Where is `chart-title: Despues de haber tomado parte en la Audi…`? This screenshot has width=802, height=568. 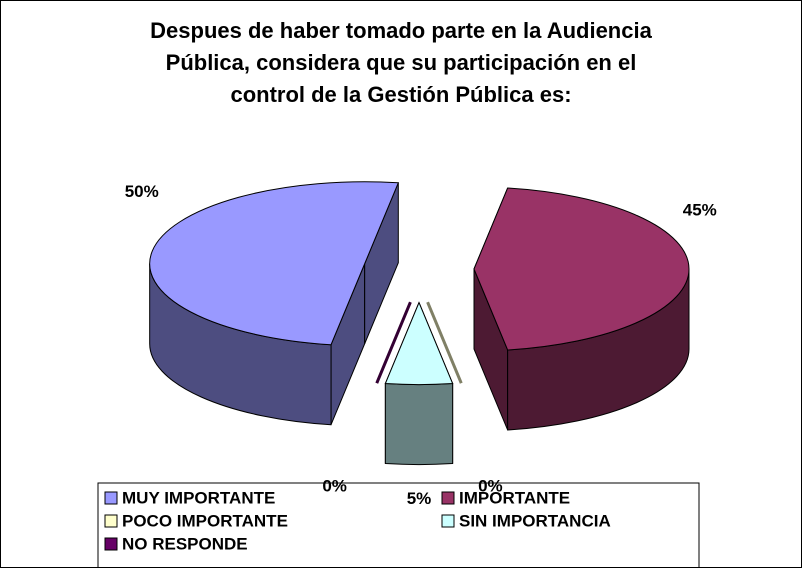 chart-title: Despues de haber tomado parte en la Audi… is located at coordinates (401, 62).